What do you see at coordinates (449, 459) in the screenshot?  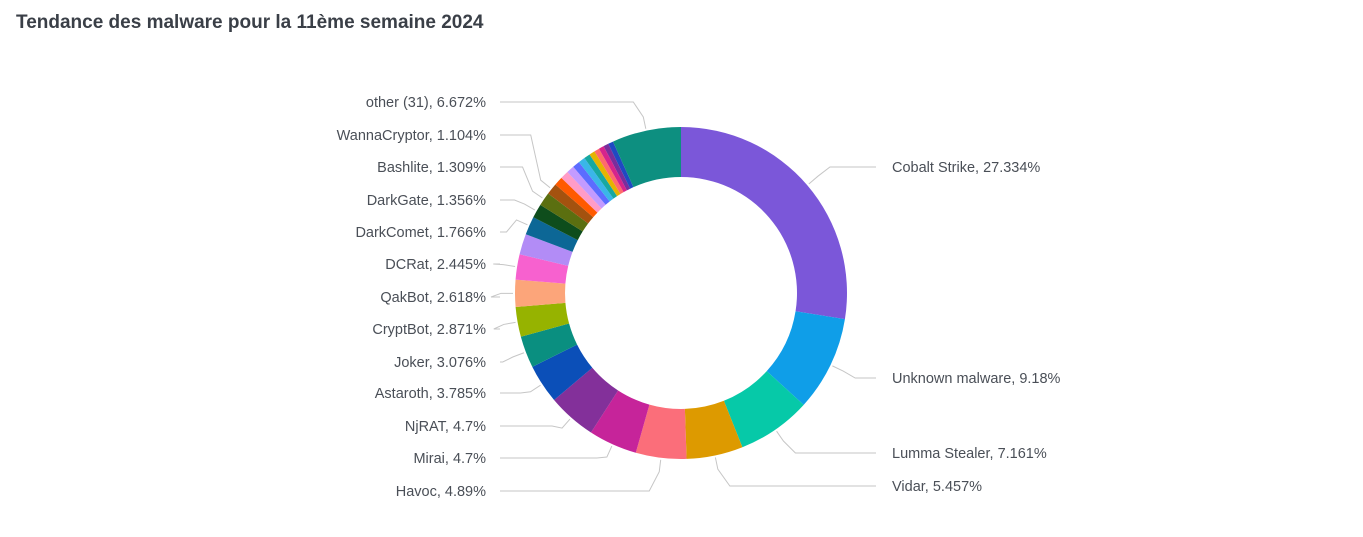 I see `label-mirai: Mirai, 4.7%` at bounding box center [449, 459].